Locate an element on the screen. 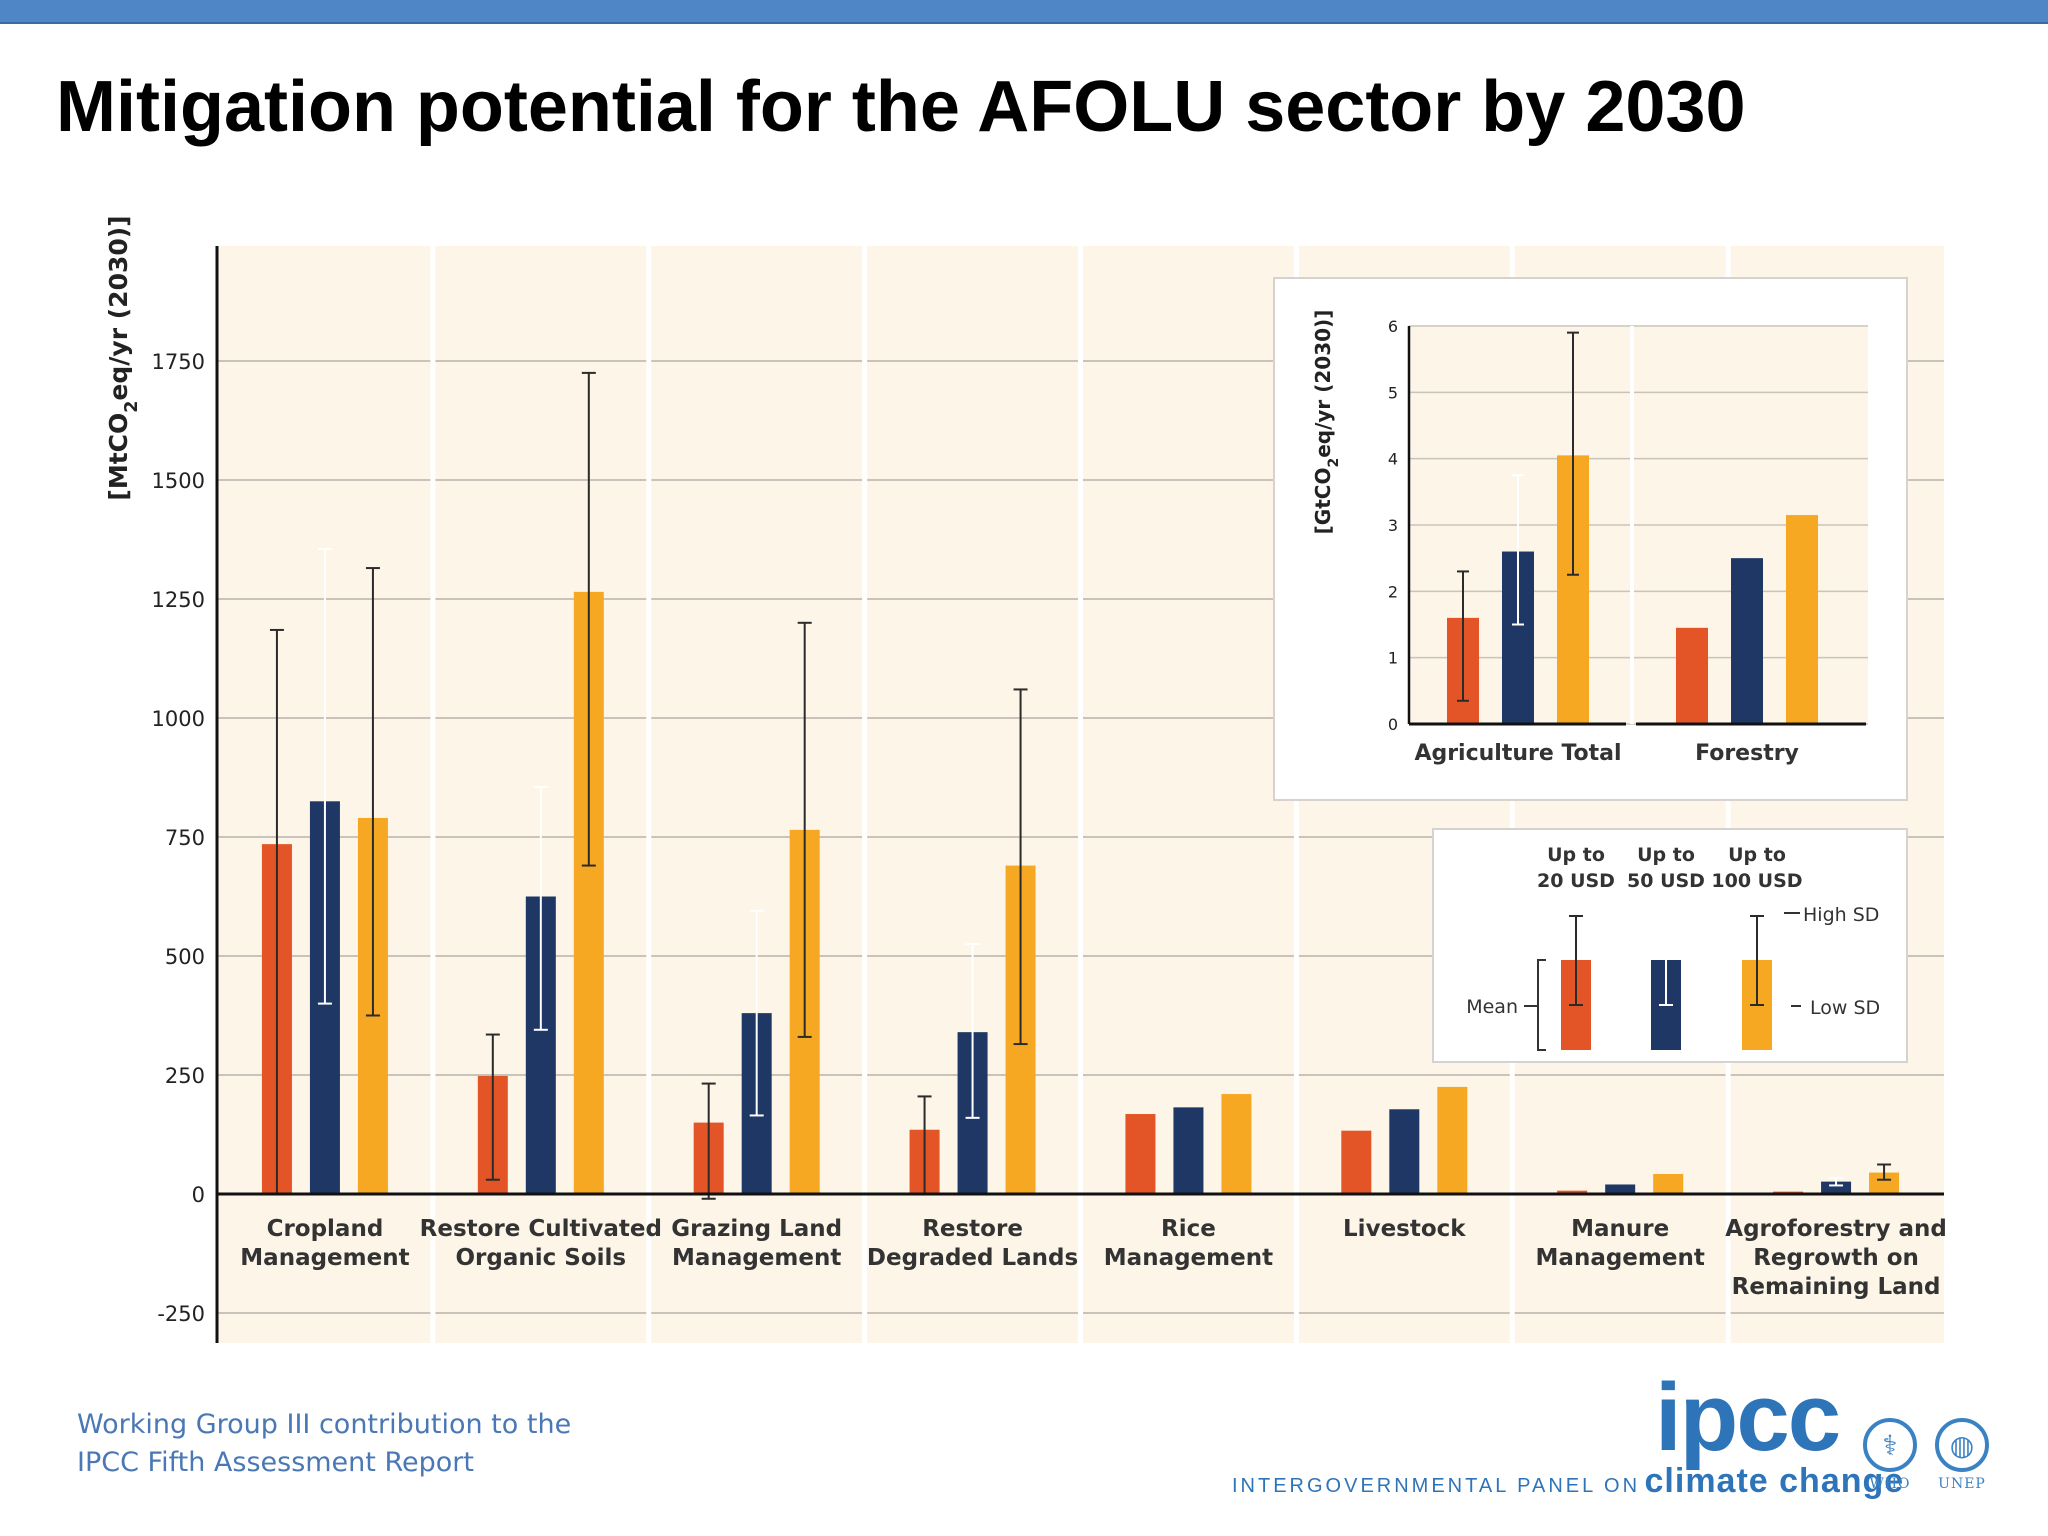 This screenshot has width=2048, height=1536. legend-high-label: High SD is located at coordinates (1841, 915).